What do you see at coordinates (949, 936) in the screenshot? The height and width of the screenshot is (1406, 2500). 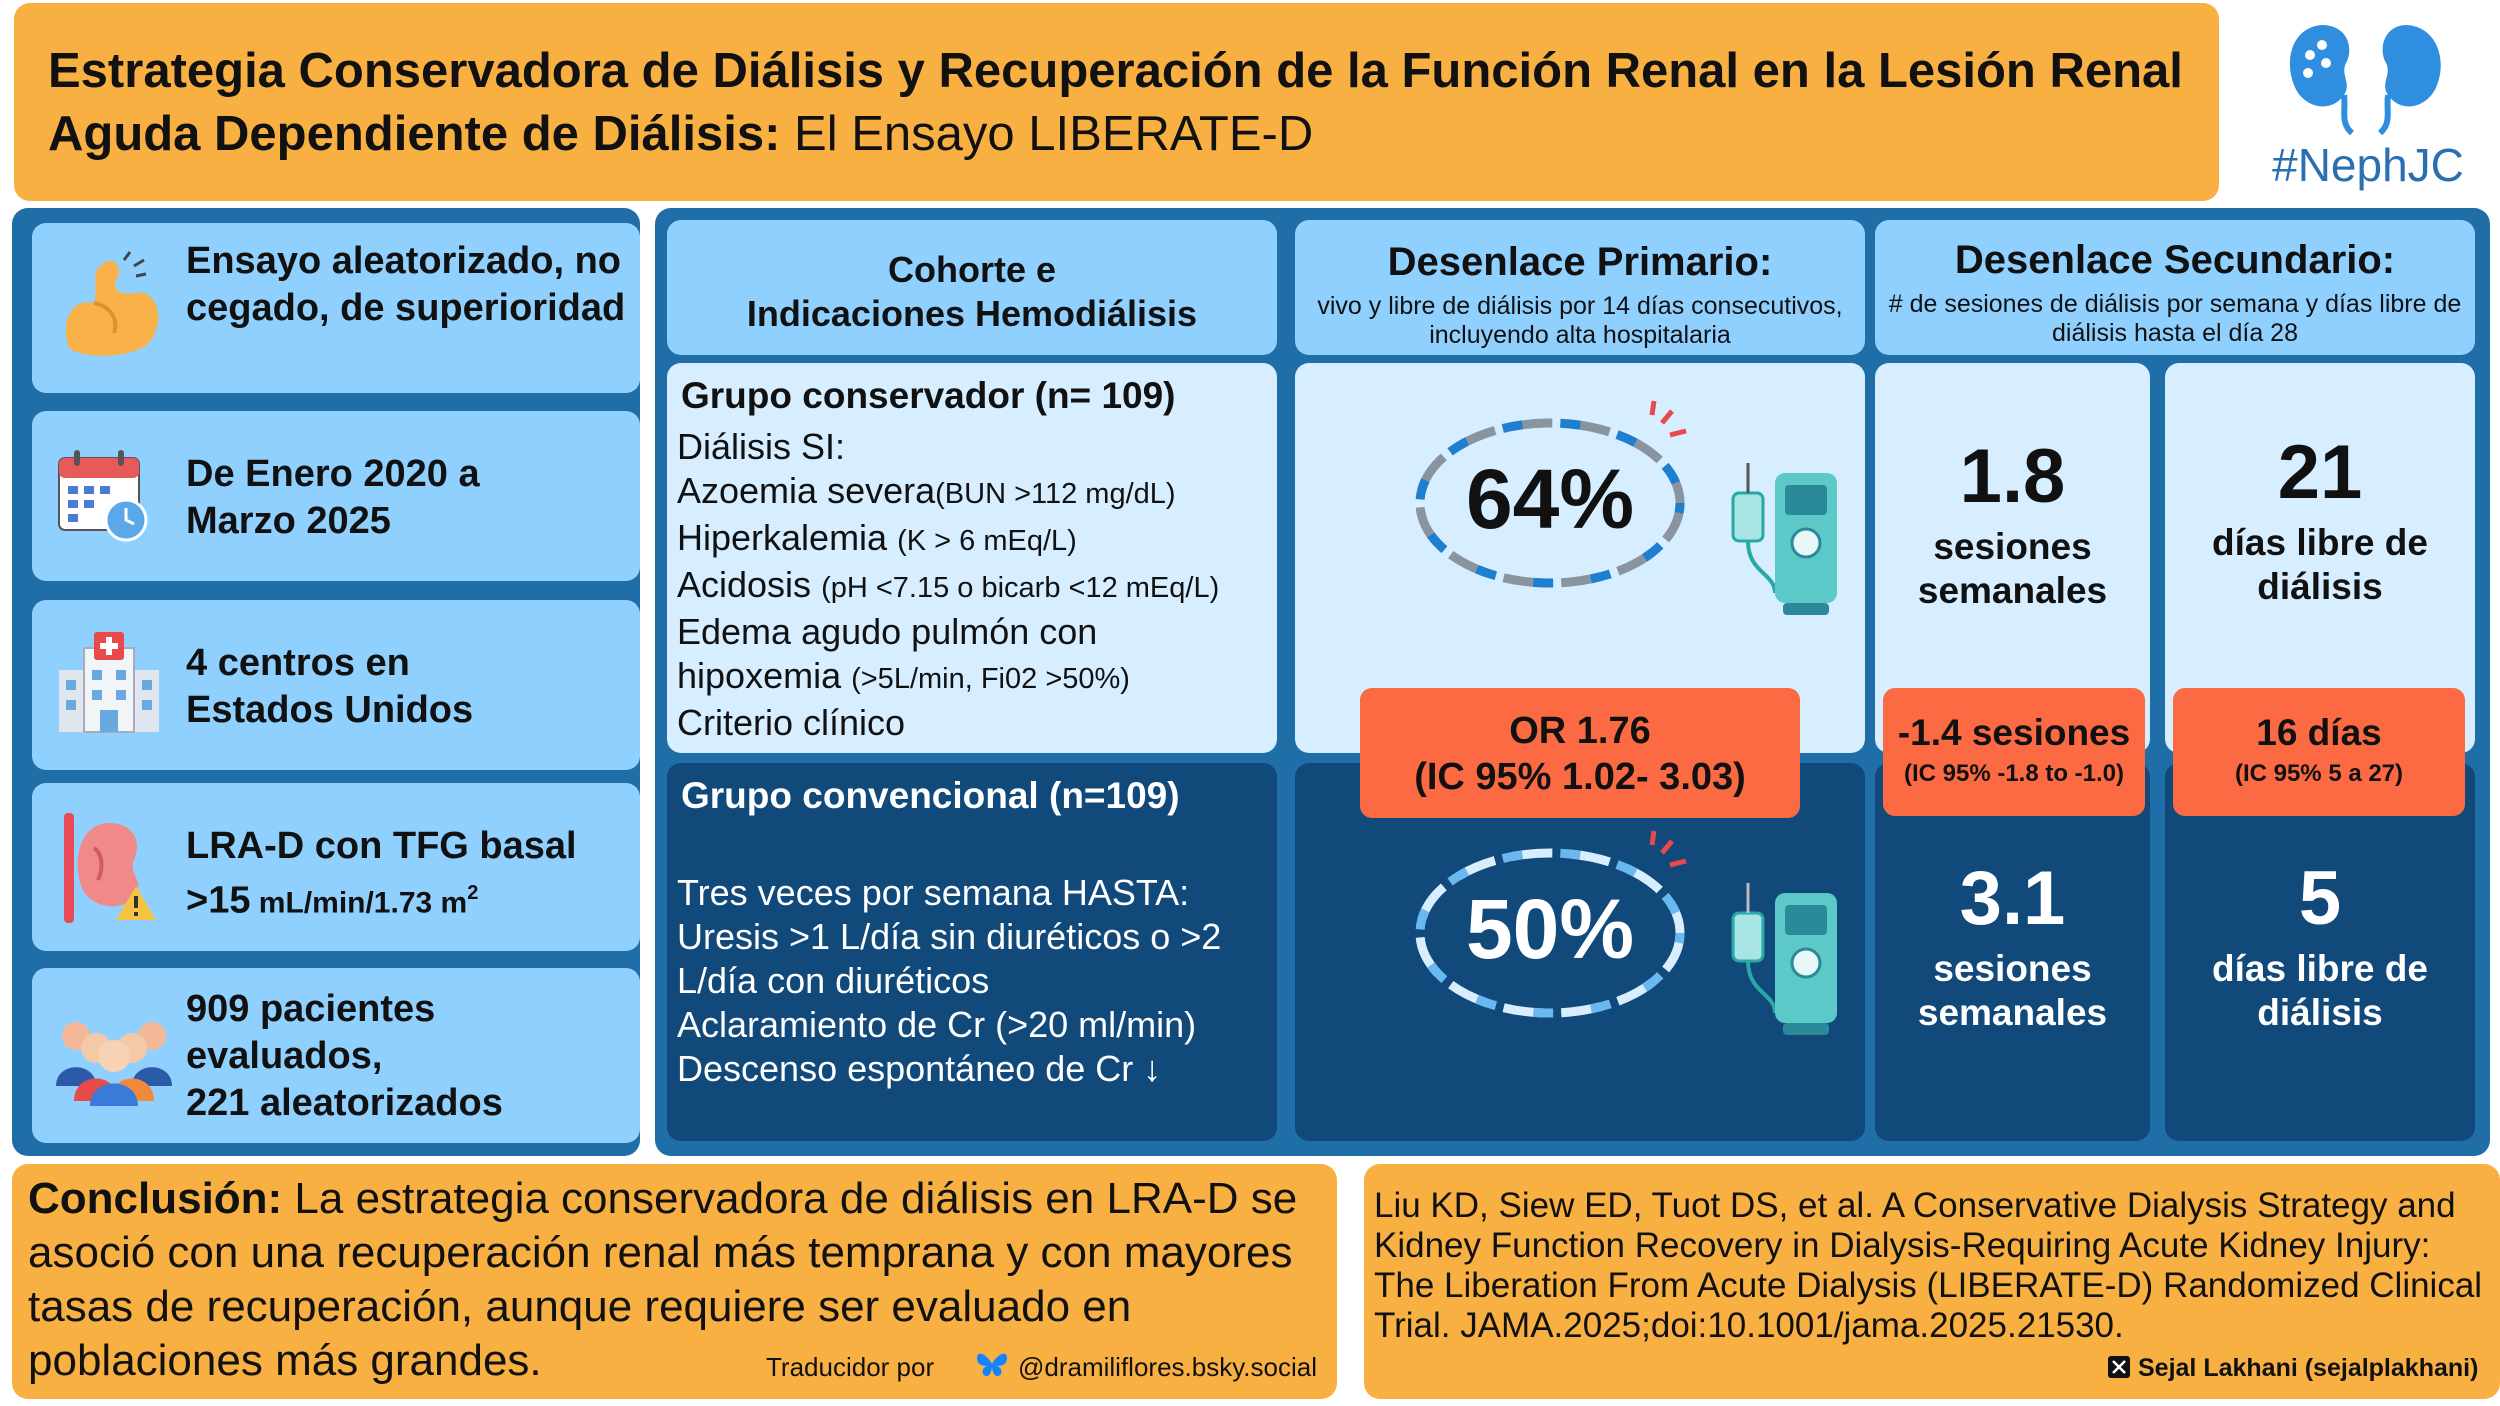 I see `conventional-line2: Uresis >1 L/día sin diuréticos o >2` at bounding box center [949, 936].